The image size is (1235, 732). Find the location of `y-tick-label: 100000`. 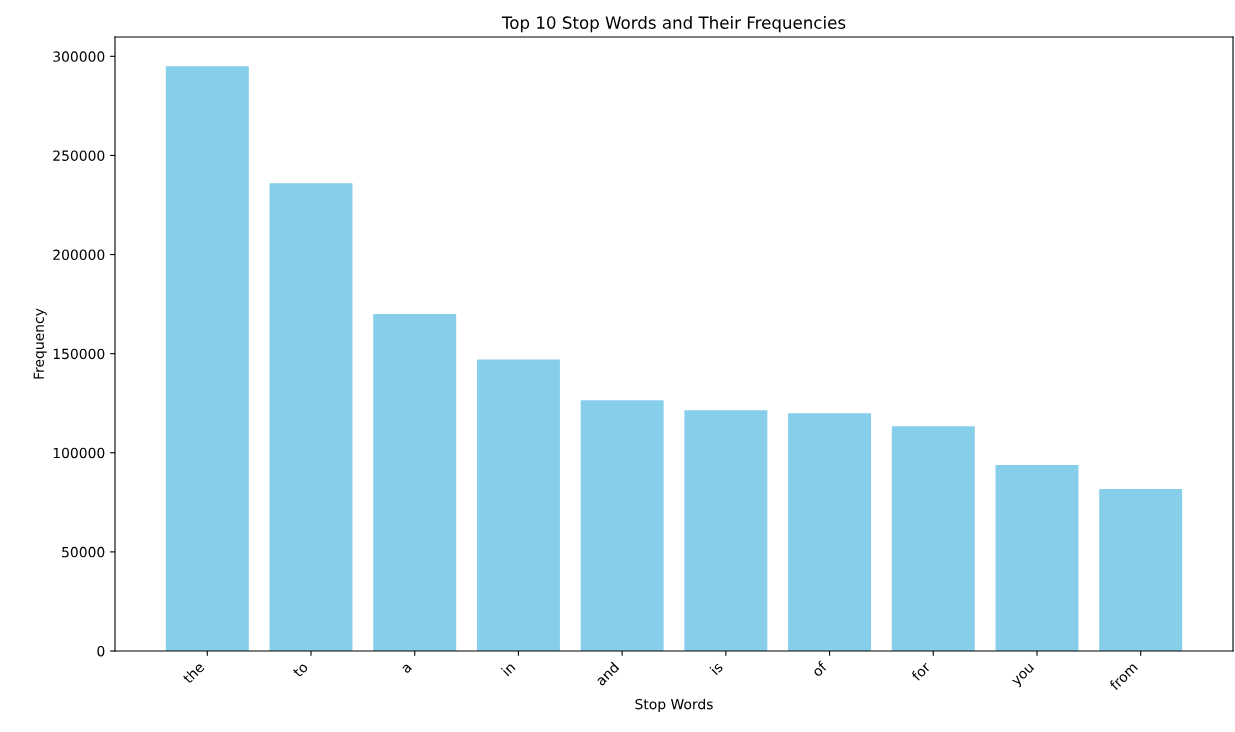

y-tick-label: 100000 is located at coordinates (79, 453).